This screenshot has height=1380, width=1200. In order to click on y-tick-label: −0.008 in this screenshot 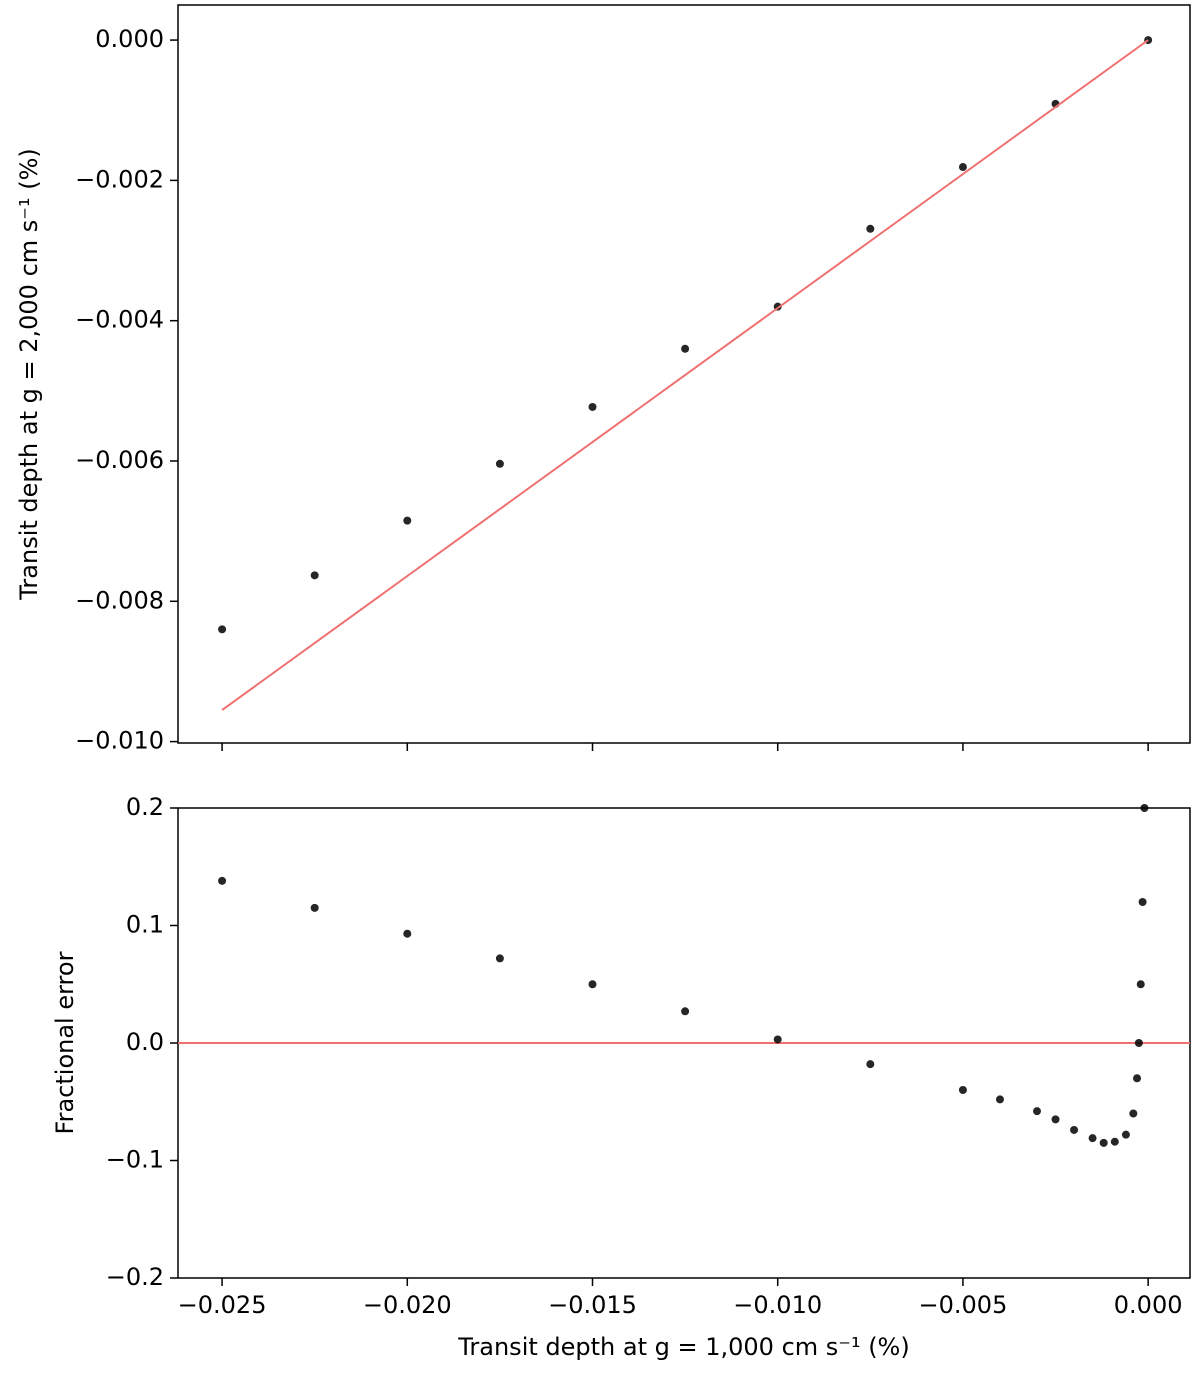, I will do `click(119, 600)`.